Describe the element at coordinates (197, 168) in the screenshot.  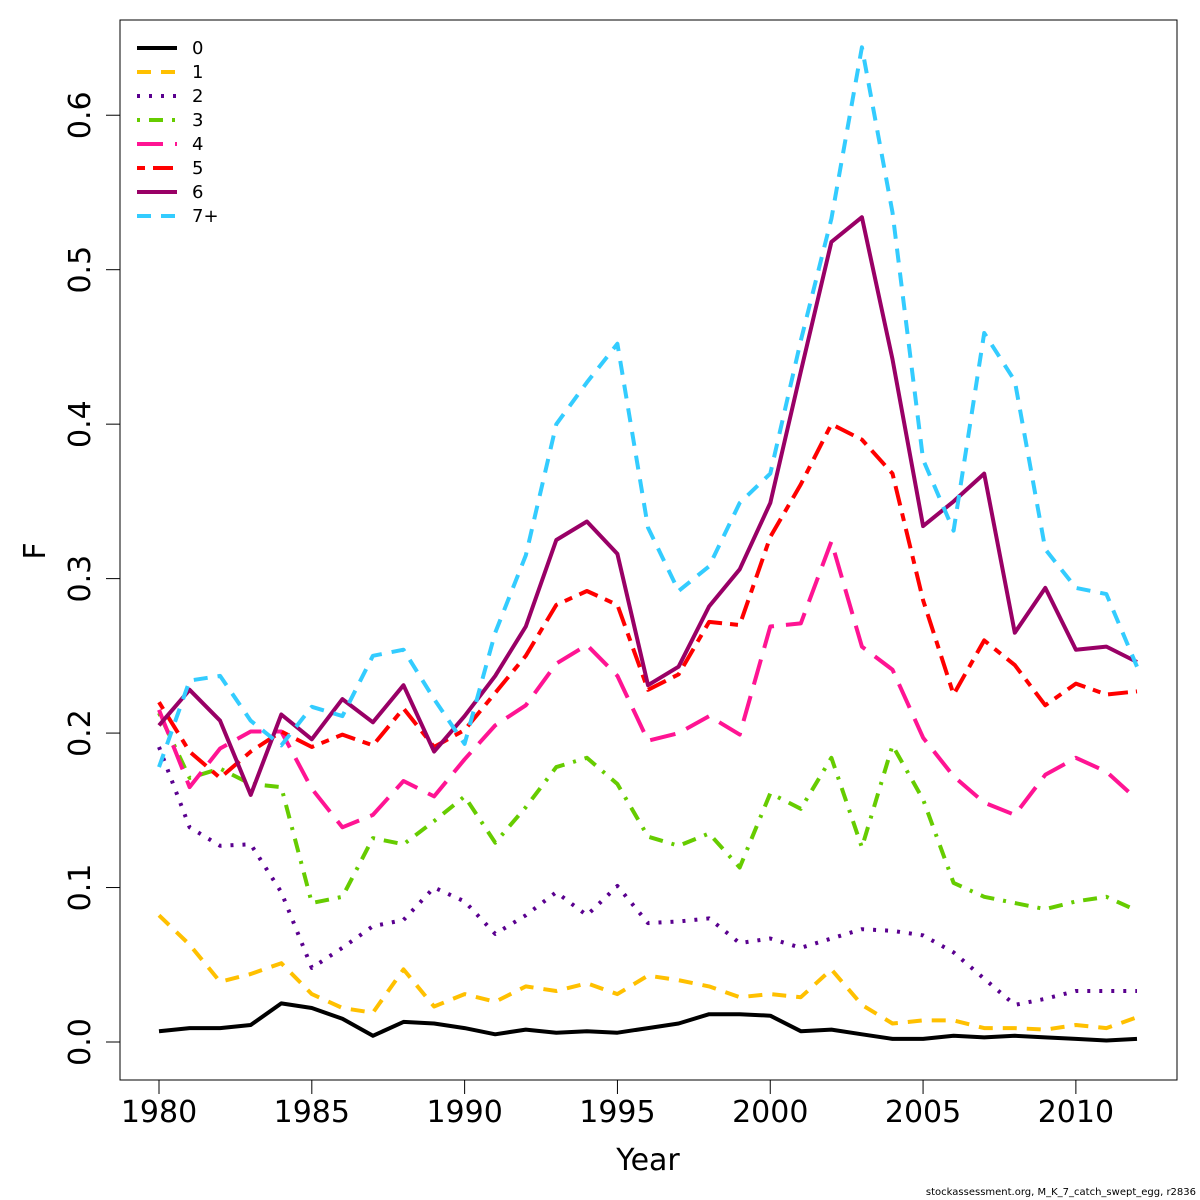
I see `legend-label: 5` at that location.